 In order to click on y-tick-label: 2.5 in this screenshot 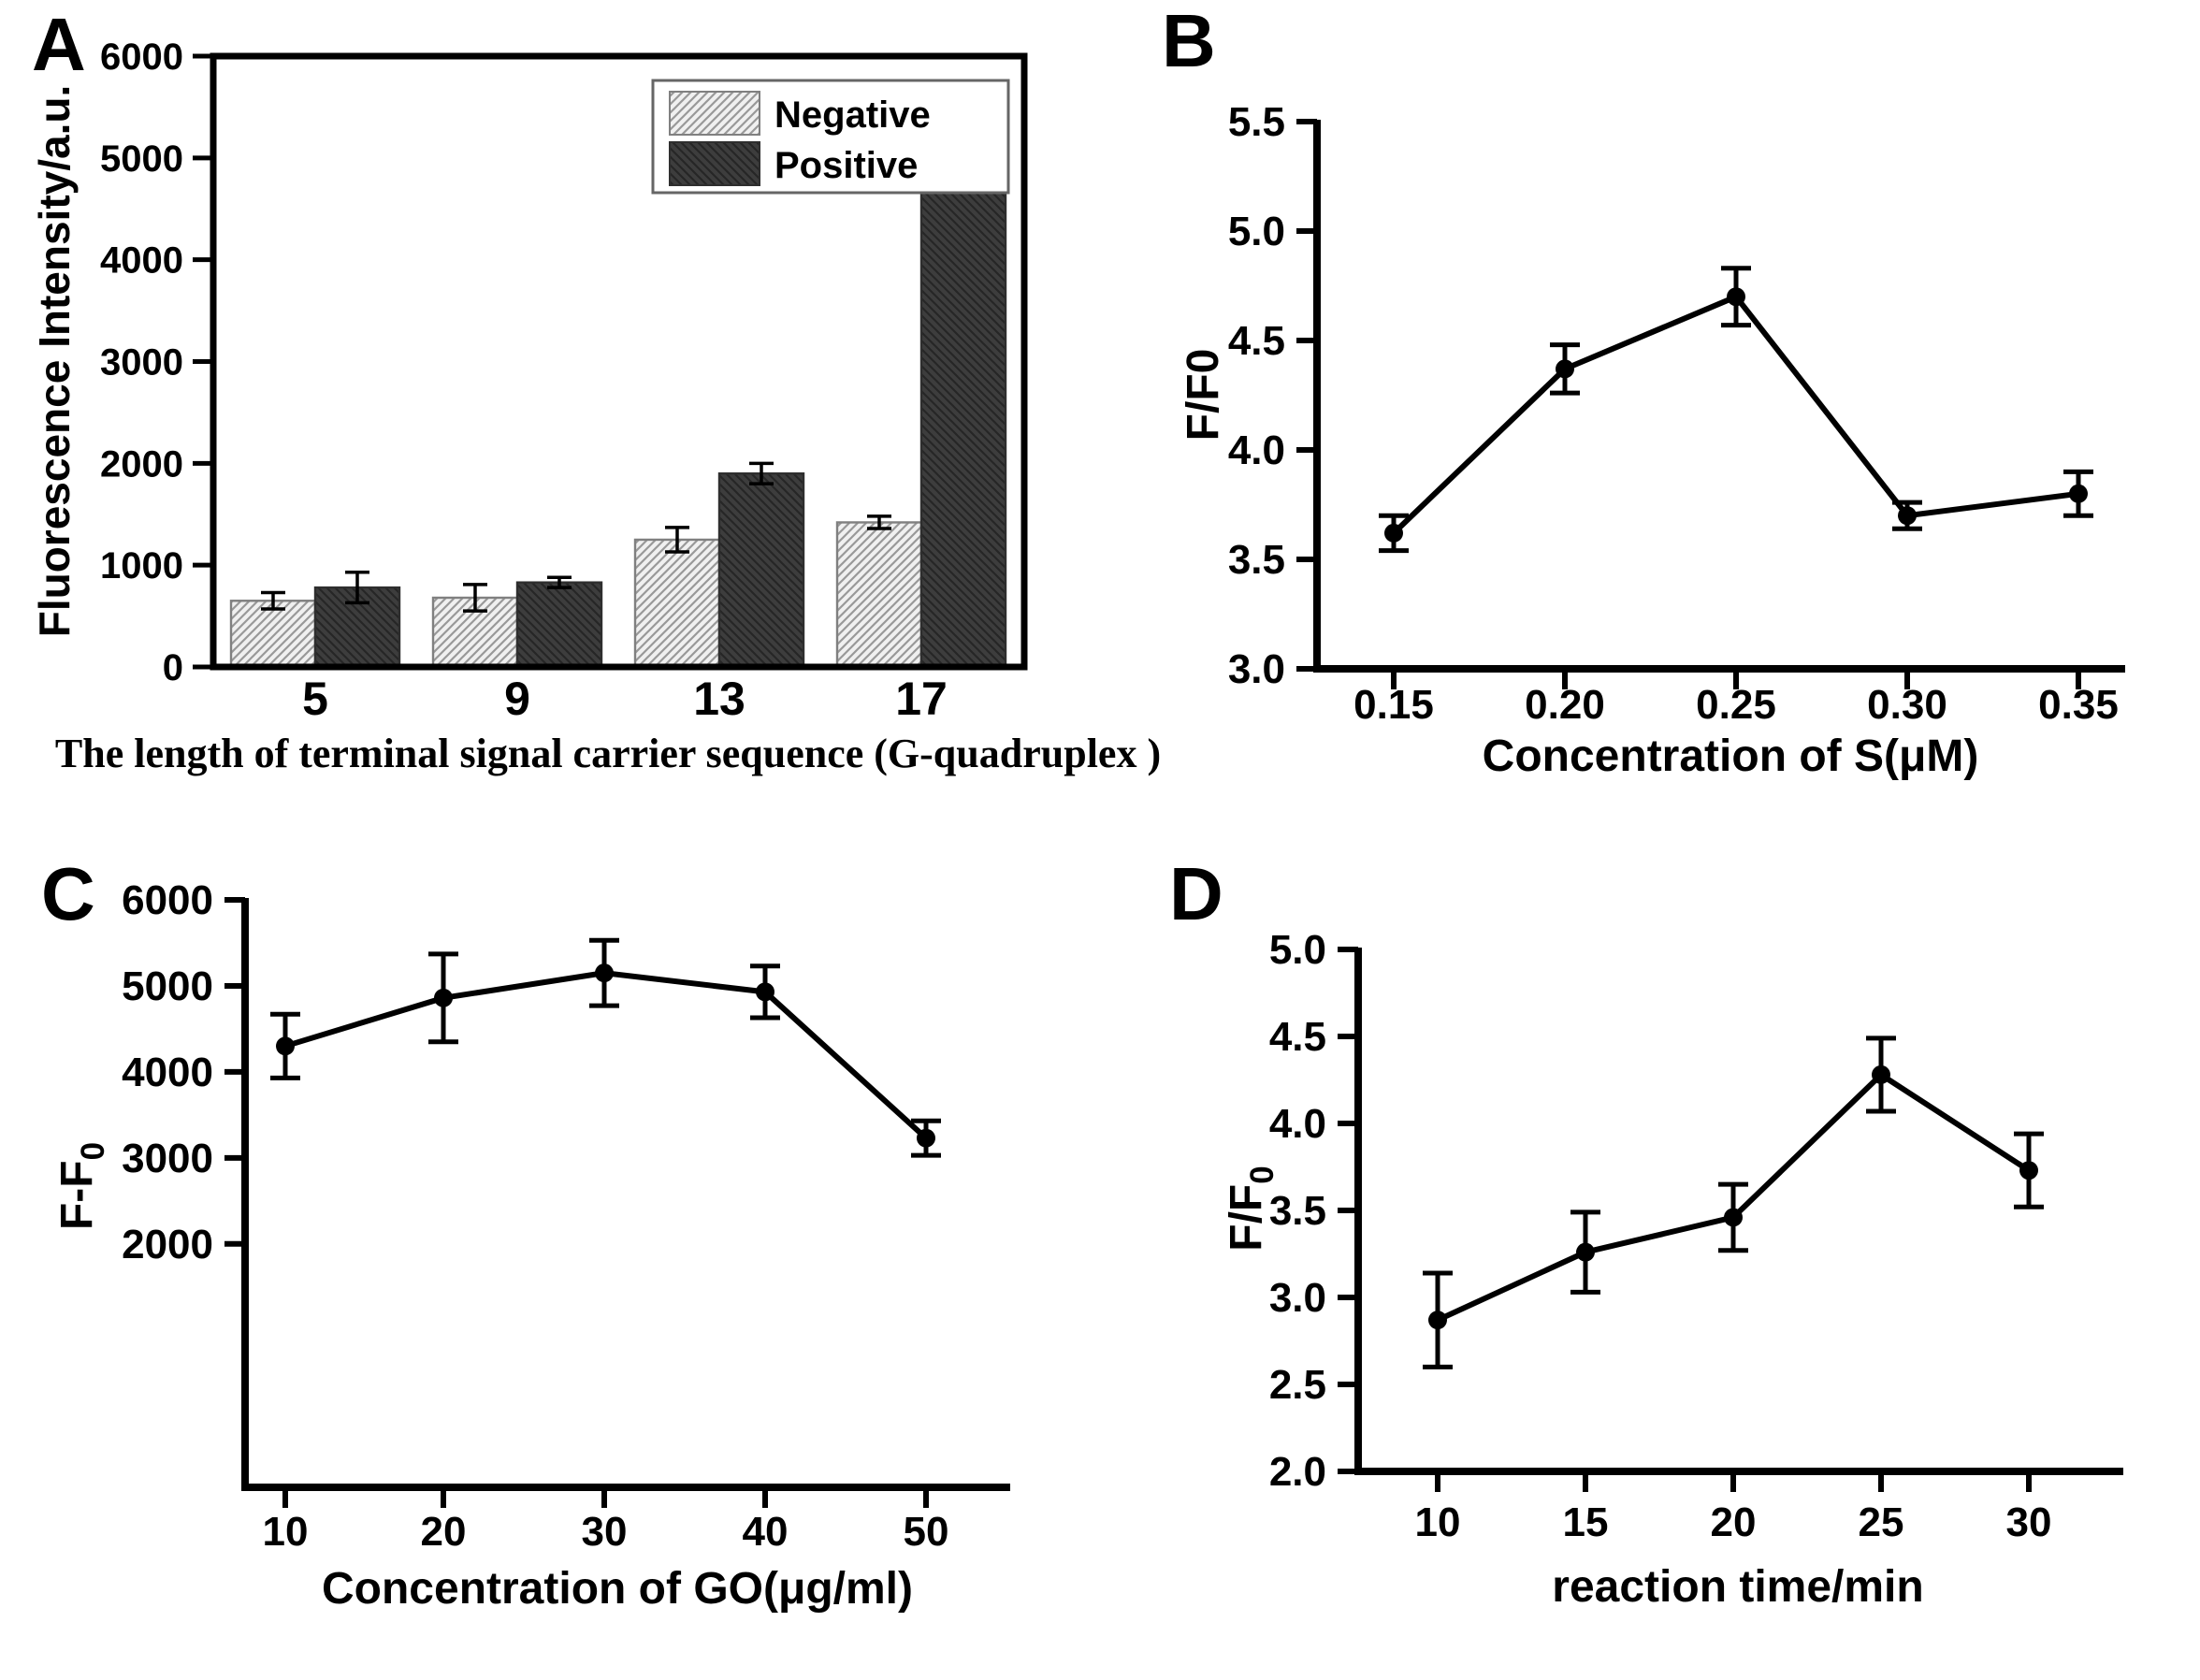, I will do `click(1298, 1385)`.